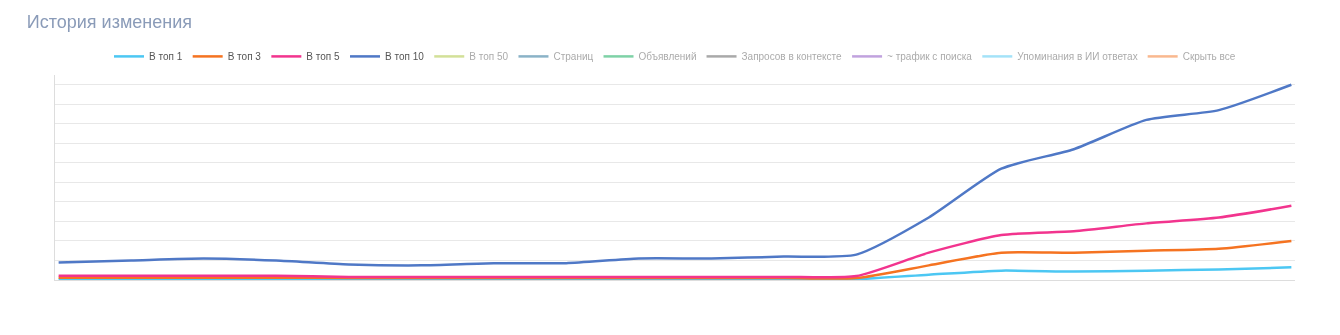 This screenshot has height=335, width=1340. I want to click on legend-label: Упоминания в ИИ ответах, so click(1077, 57).